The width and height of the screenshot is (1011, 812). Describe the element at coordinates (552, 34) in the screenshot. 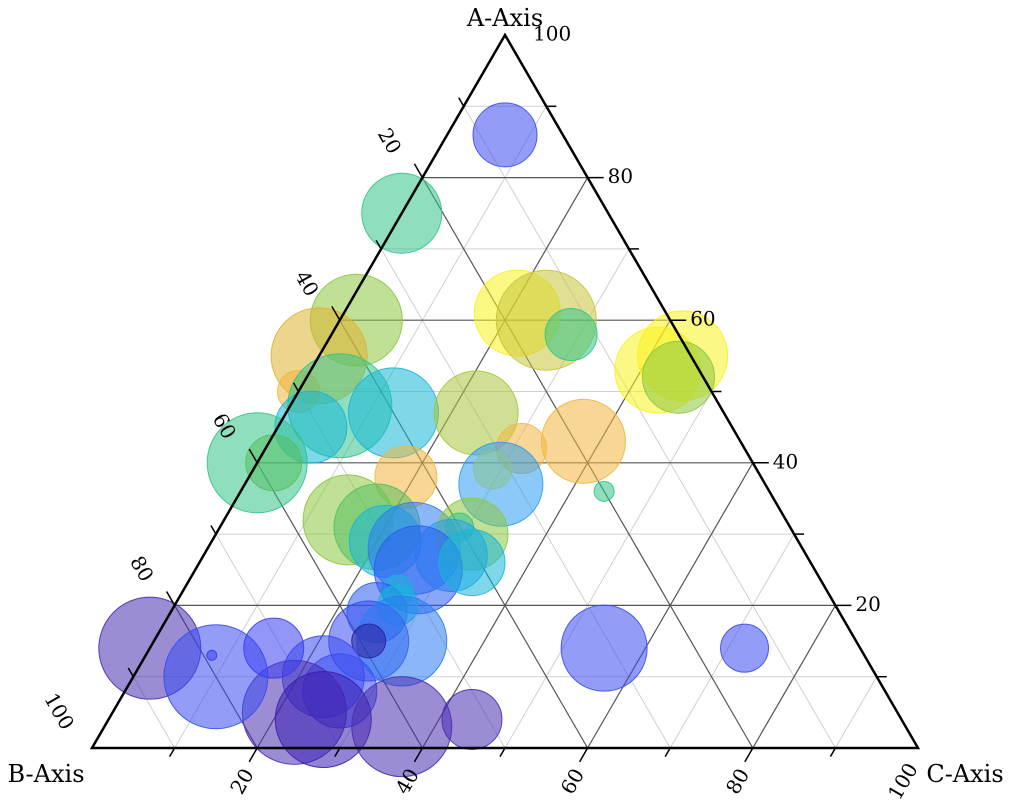

I see `a-axis-tick-label: 100` at that location.